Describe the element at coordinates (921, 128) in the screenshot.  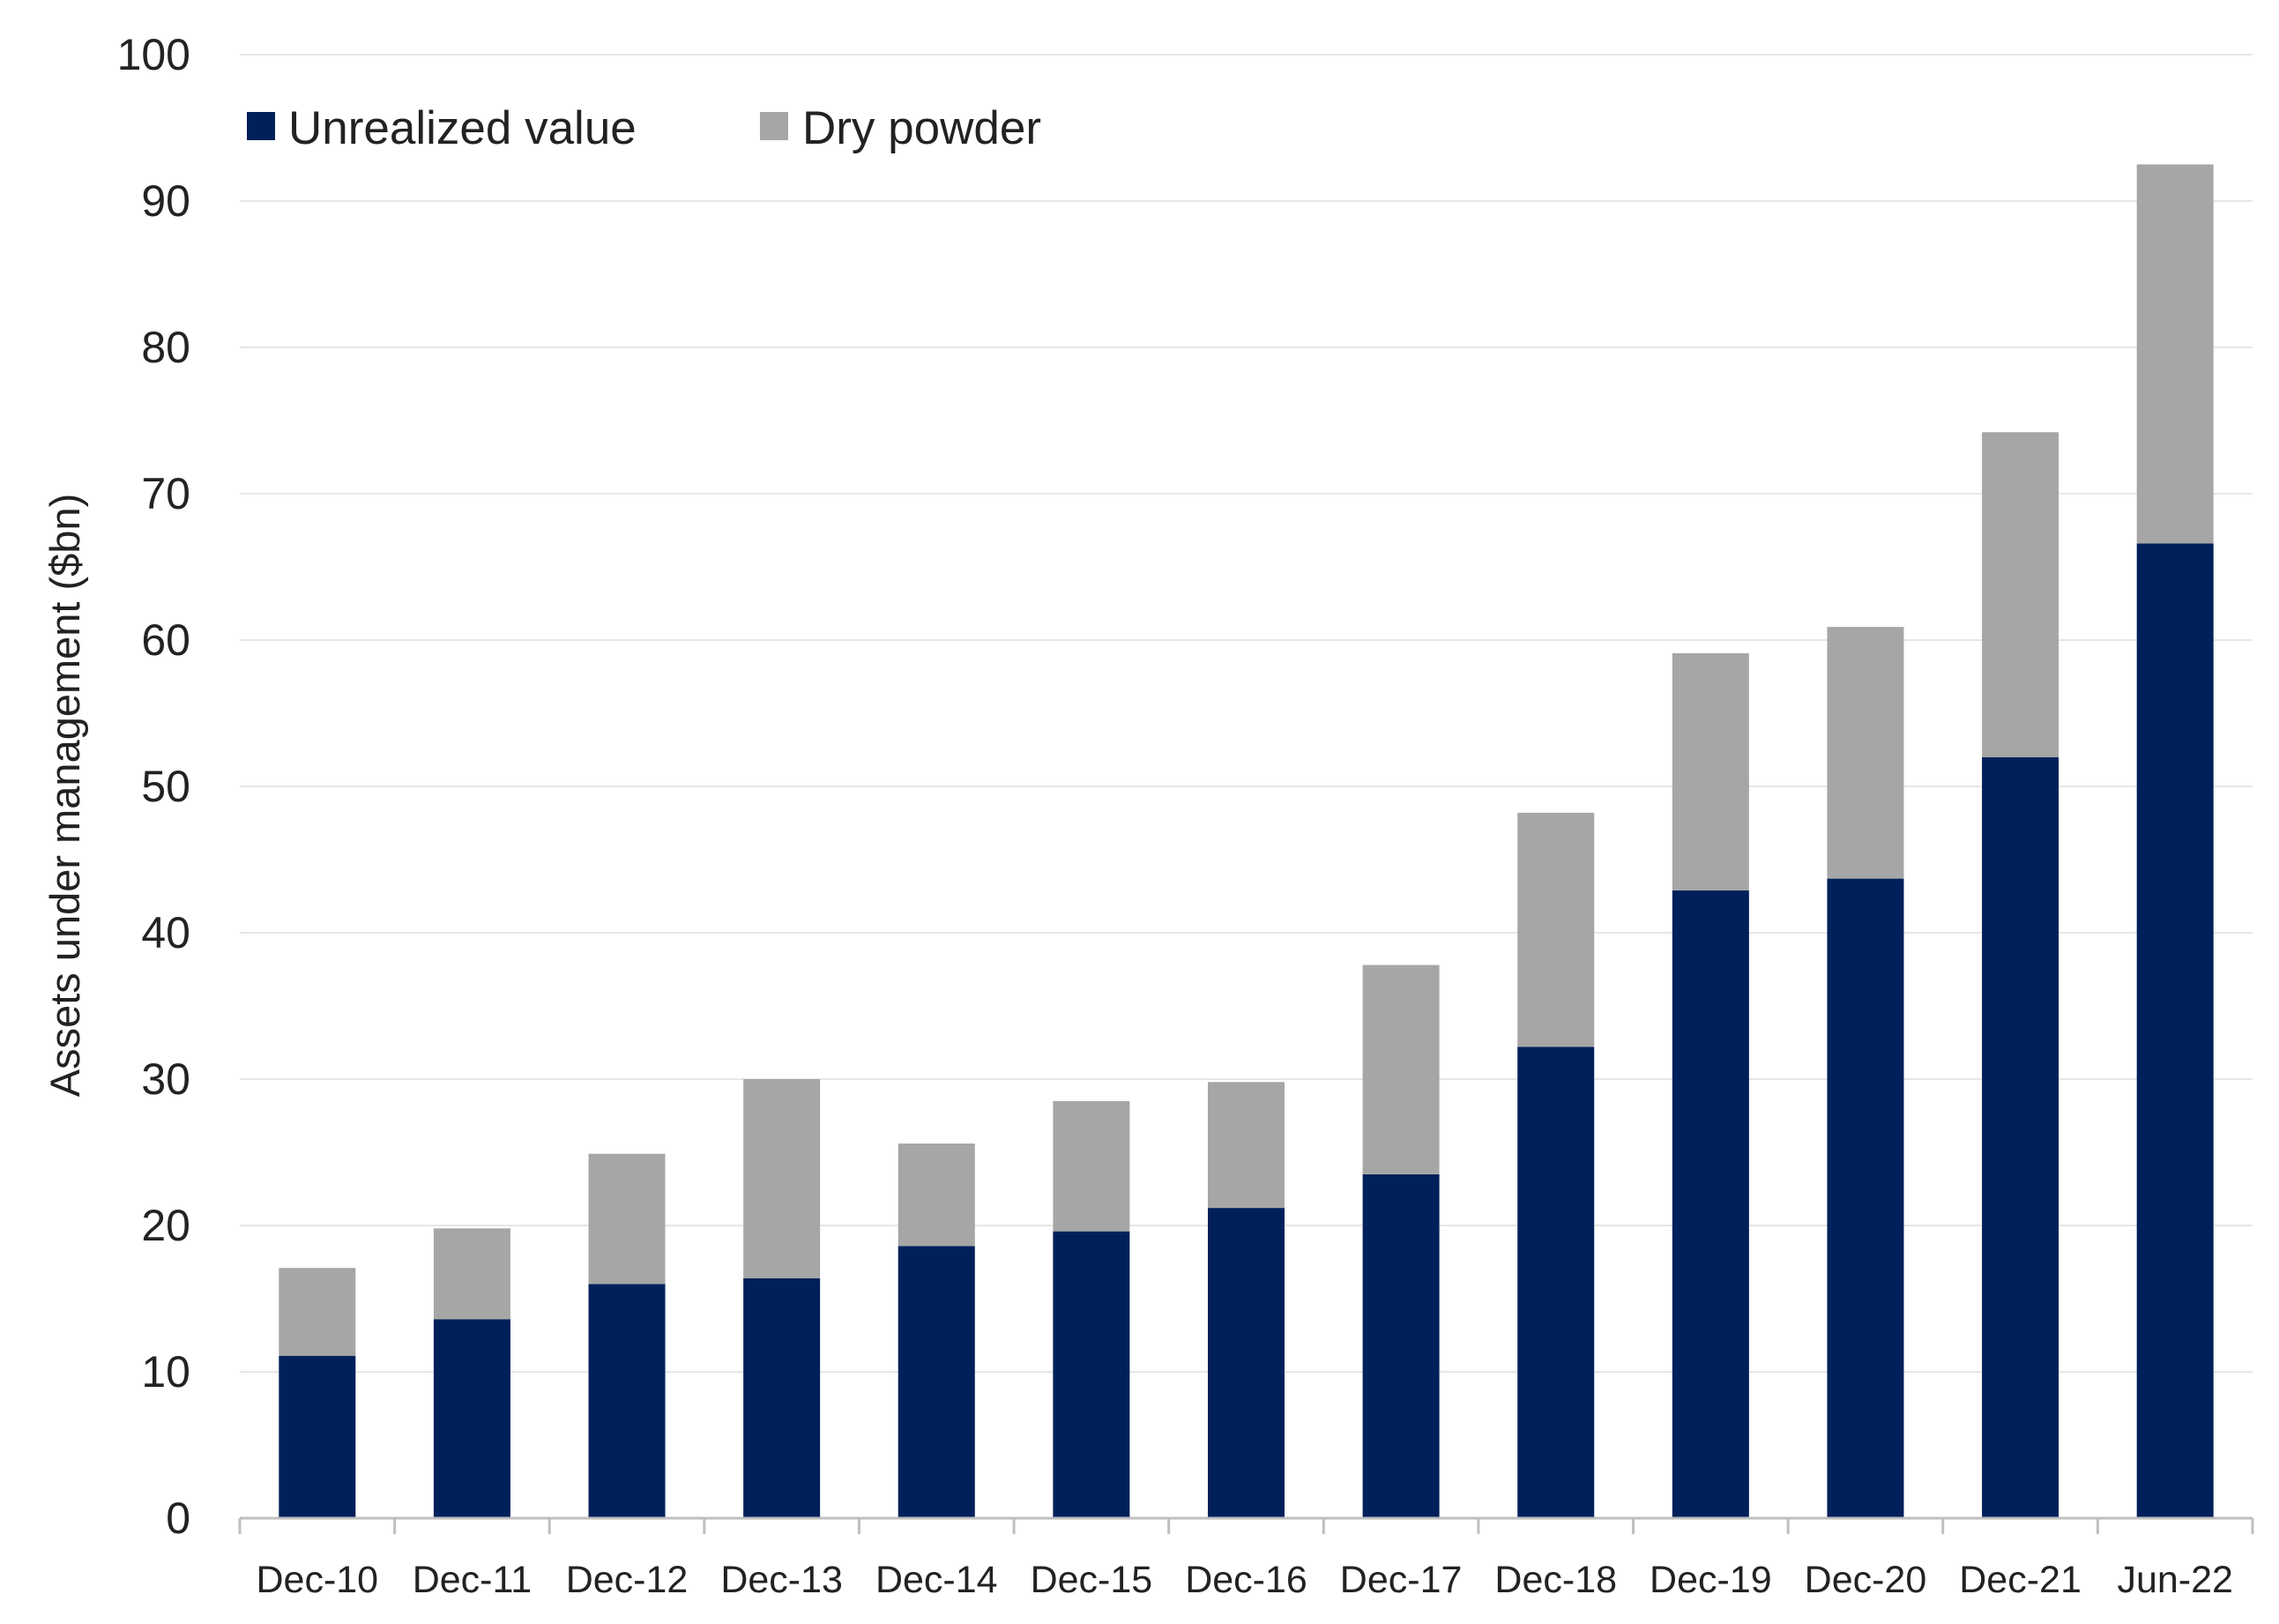
I see `legend-label-dry-powder: Dry powder` at that location.